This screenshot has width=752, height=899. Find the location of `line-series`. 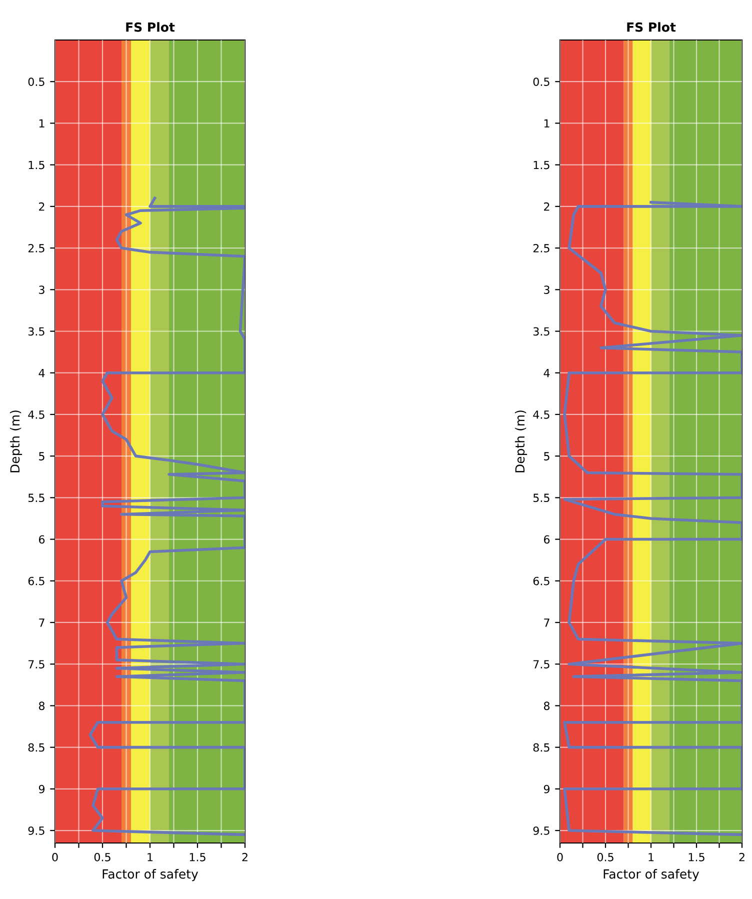

line-series is located at coordinates (166, 516).